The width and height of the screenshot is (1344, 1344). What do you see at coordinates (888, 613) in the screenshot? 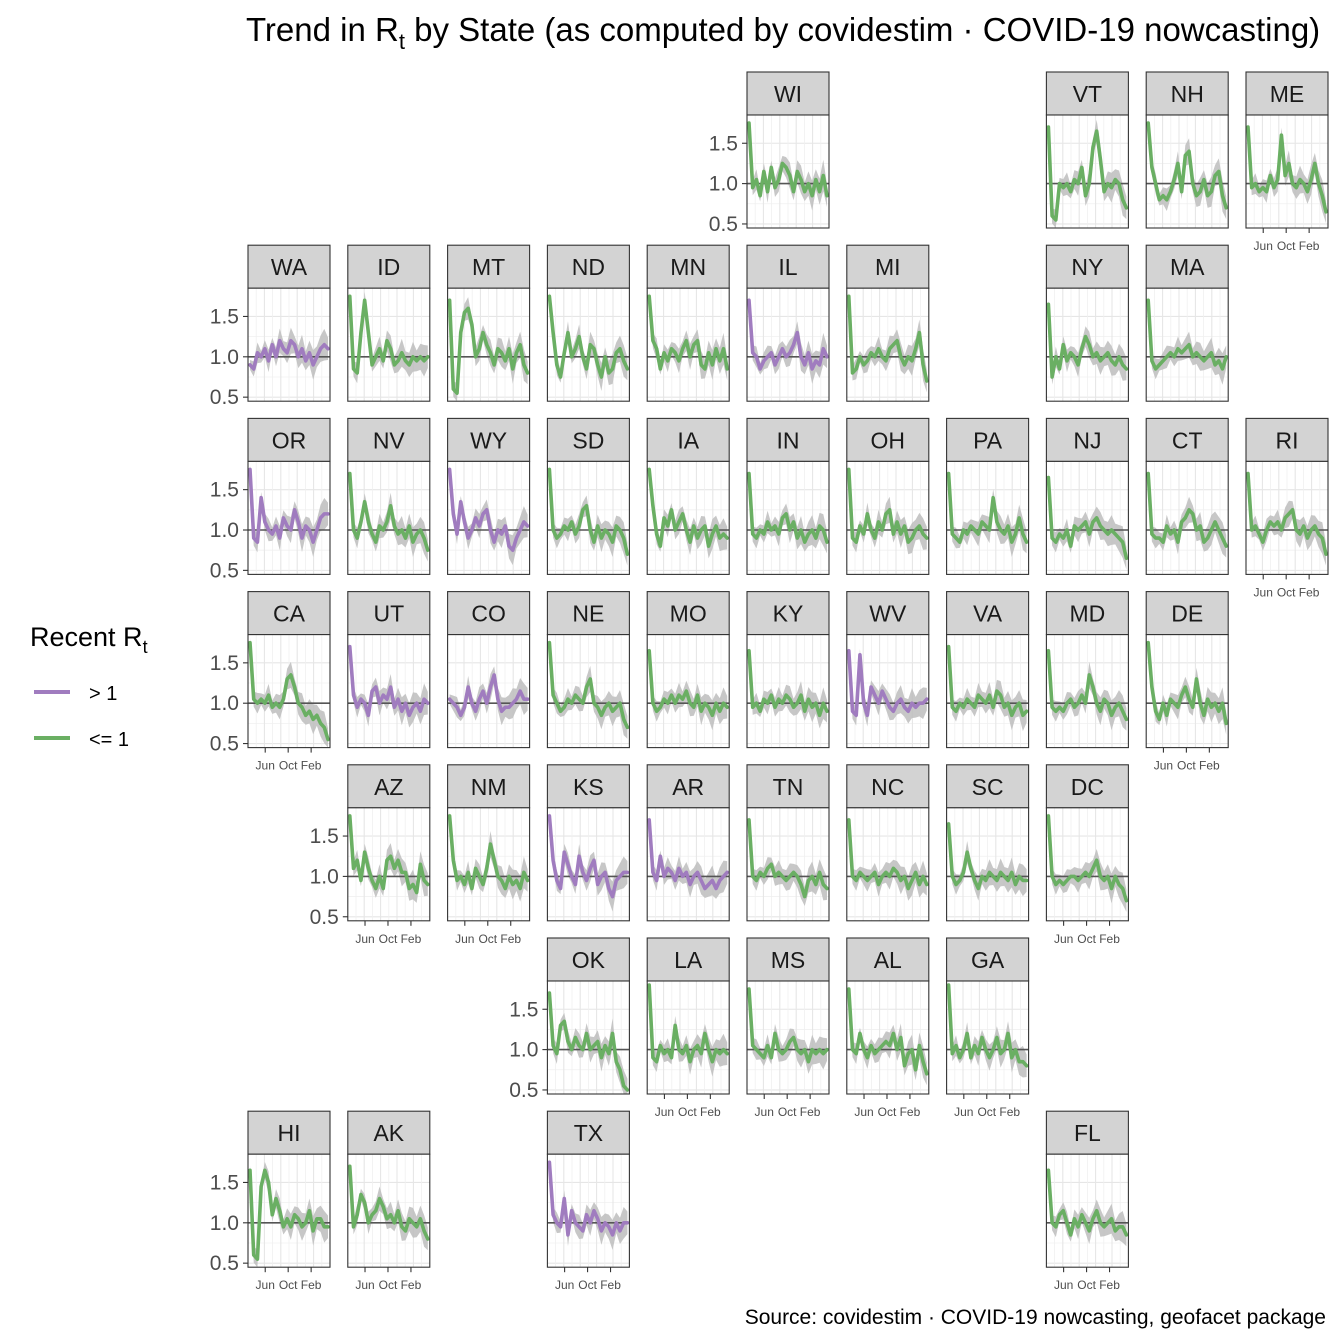
I see `strip-wv` at bounding box center [888, 613].